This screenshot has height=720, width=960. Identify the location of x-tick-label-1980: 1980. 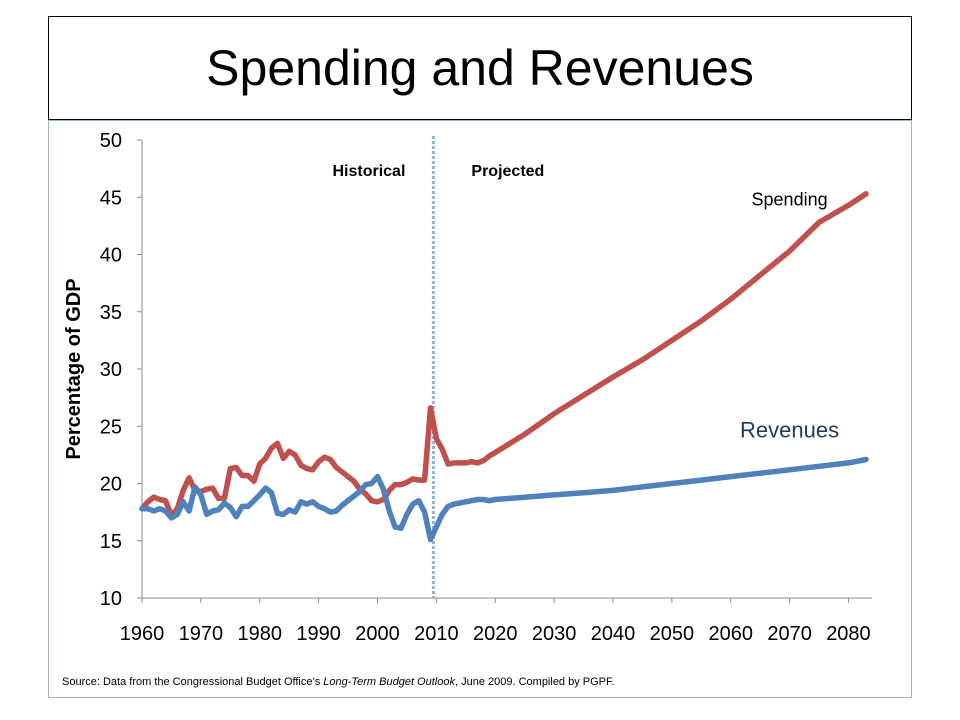
(259, 634).